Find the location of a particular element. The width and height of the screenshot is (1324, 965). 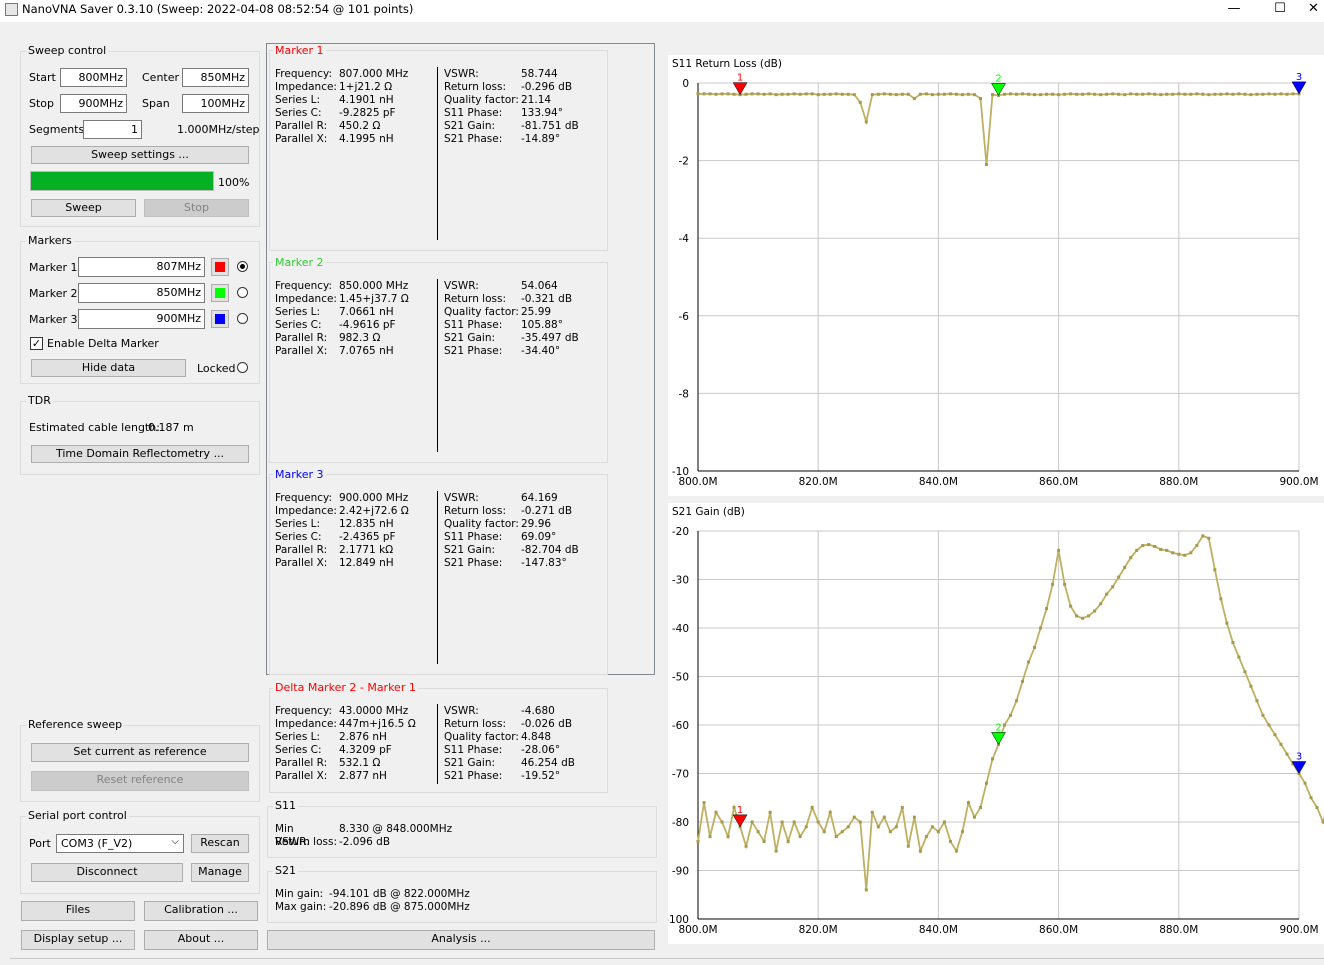

minimize-button: — is located at coordinates (1234, 8).